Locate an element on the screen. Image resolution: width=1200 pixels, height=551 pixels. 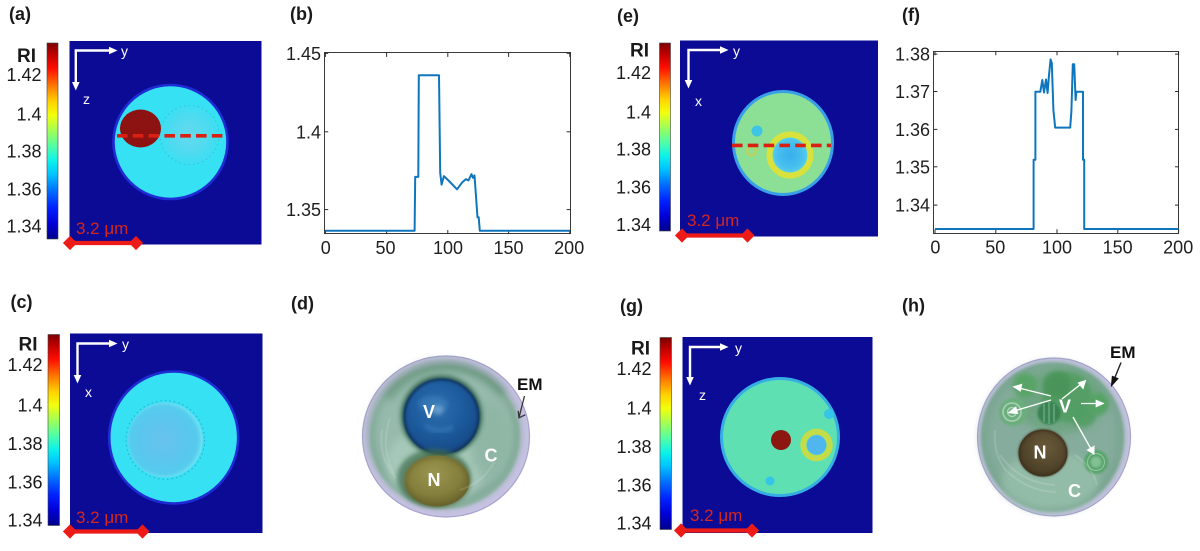
svg-text: (c) is located at coordinates (22, 302).